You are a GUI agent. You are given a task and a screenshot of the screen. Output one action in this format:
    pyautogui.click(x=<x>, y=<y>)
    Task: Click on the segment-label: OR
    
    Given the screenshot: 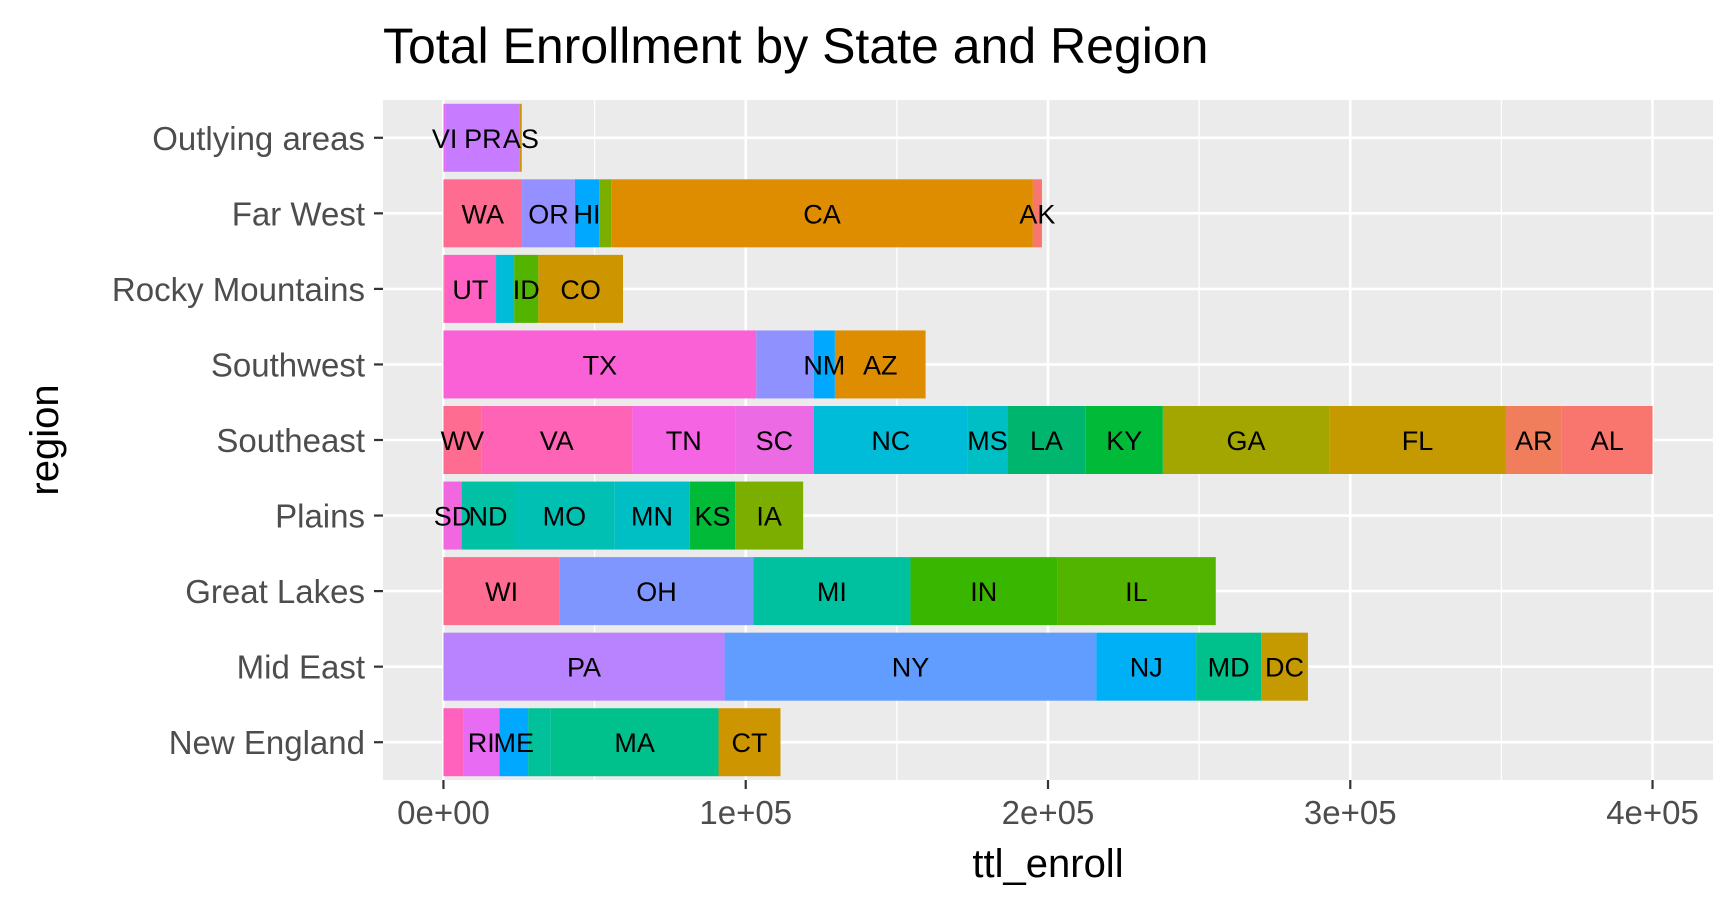 What is the action you would take?
    pyautogui.click(x=548, y=214)
    